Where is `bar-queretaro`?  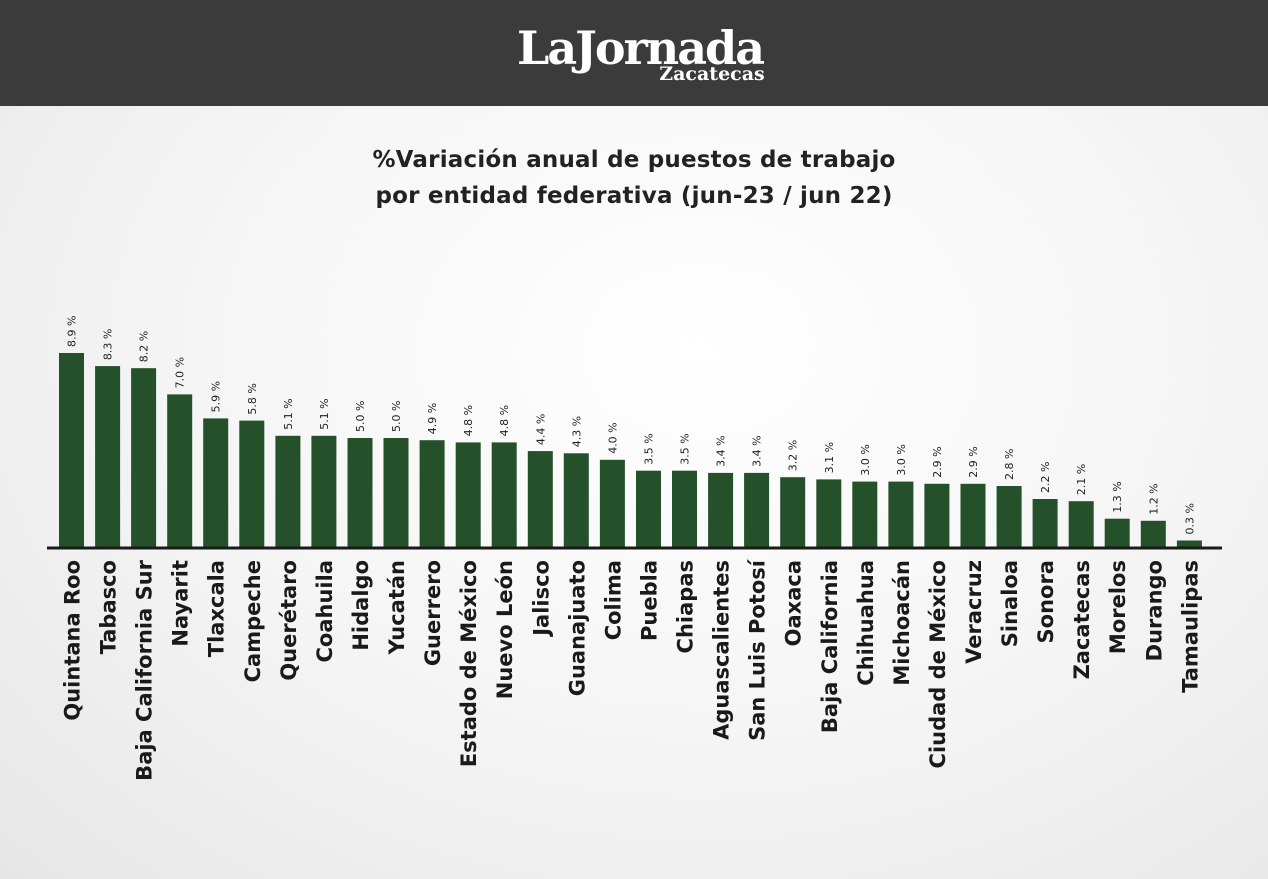
bar-queretaro is located at coordinates (288, 491).